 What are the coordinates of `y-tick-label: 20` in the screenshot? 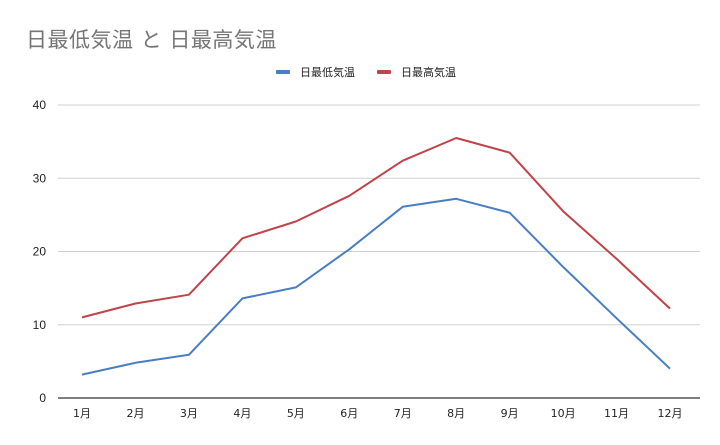 It's located at (40, 252).